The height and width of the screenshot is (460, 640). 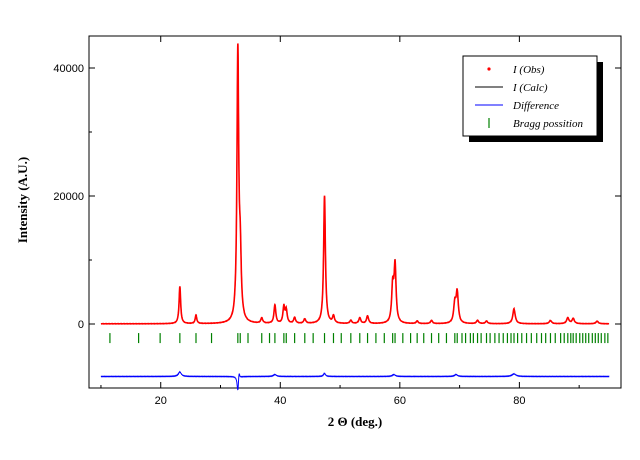 What do you see at coordinates (528, 70) in the screenshot?
I see `legend-obs-label: I (Obs)` at bounding box center [528, 70].